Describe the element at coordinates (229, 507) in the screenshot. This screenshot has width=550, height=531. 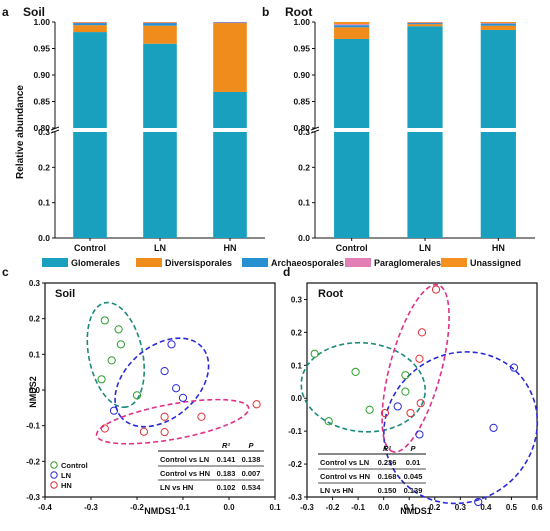
I see `x-tick-label: 0.0` at that location.